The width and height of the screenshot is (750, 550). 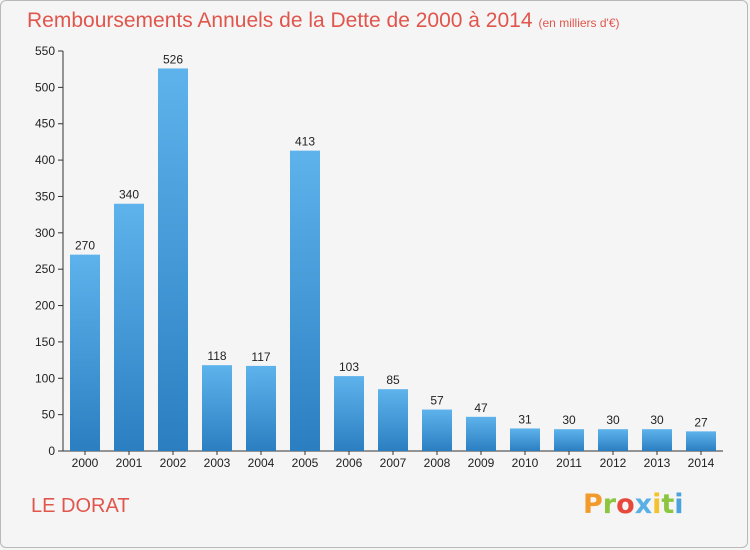 I want to click on bar-2012, so click(x=613, y=440).